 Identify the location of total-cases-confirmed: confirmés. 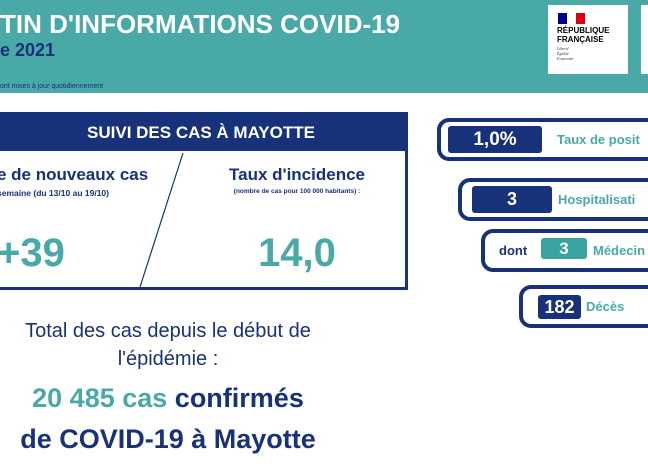
(239, 398).